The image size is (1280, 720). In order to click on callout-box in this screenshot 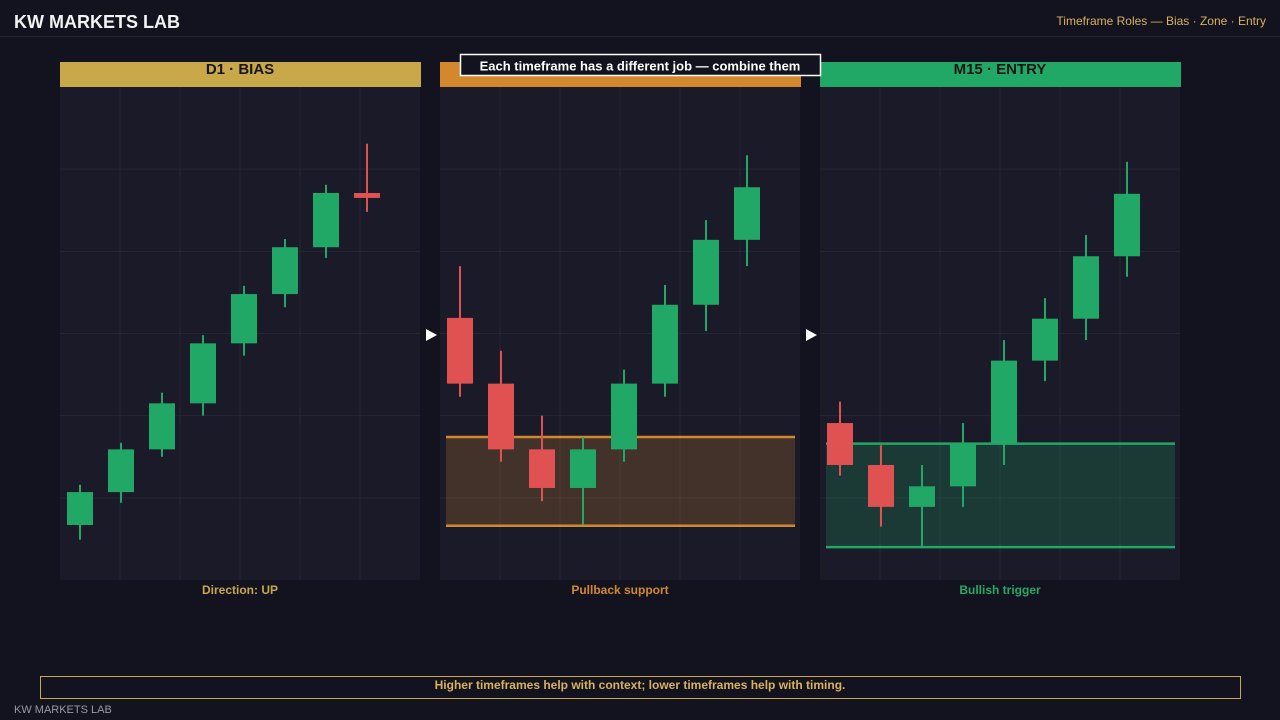, I will do `click(640, 65)`.